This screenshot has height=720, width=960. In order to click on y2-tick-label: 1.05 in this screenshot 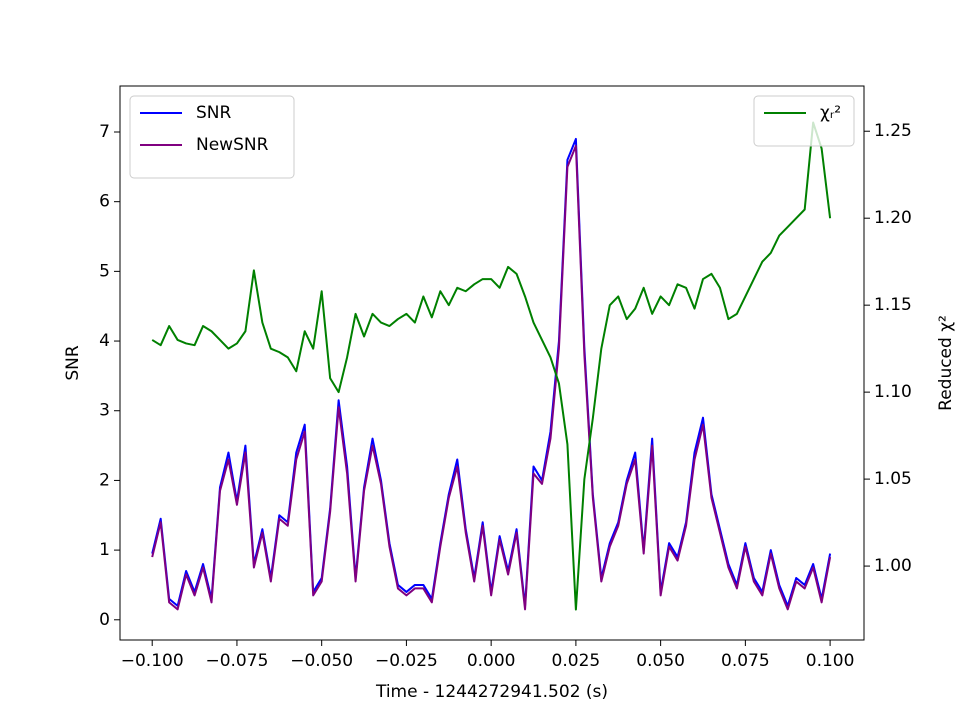, I will do `click(893, 479)`.